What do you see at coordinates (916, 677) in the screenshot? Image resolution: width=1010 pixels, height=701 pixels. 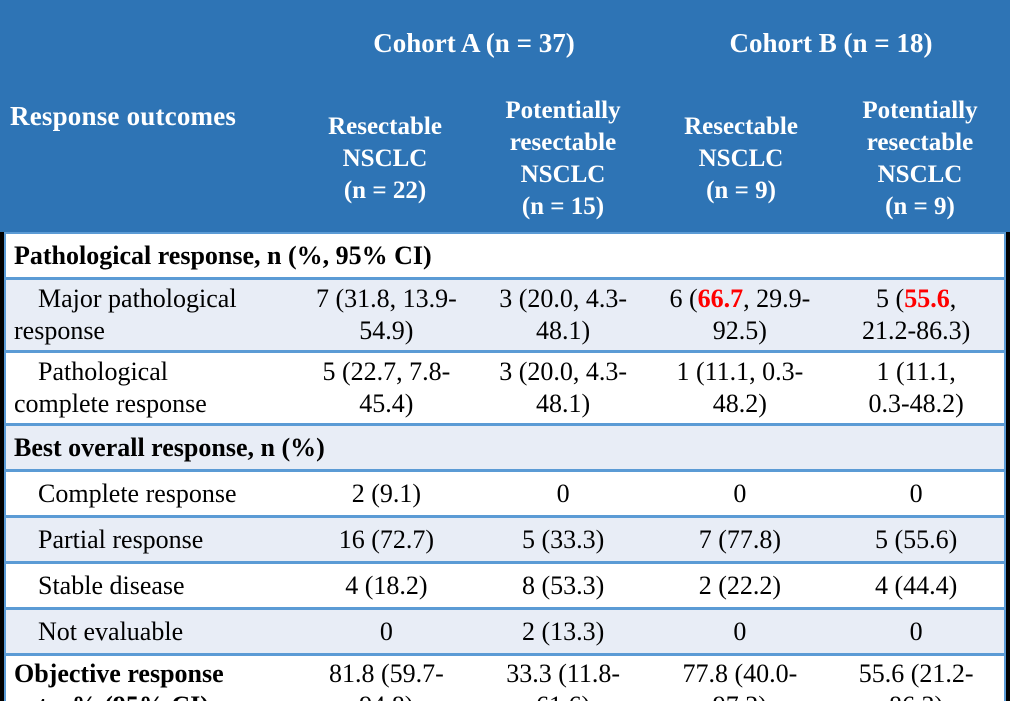 I see `table-cell: 55.6 (21.2- 86.3)` at bounding box center [916, 677].